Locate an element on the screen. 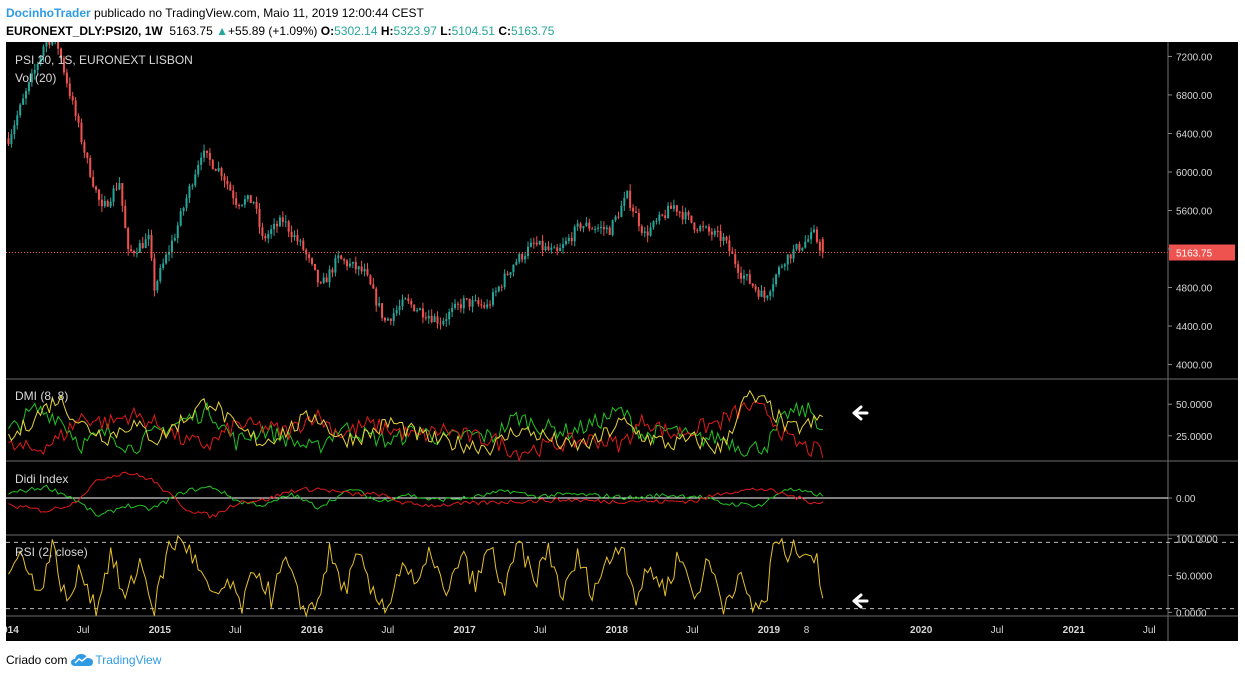 This screenshot has width=1245, height=677. tradingview-brand: TradingView is located at coordinates (128, 660).